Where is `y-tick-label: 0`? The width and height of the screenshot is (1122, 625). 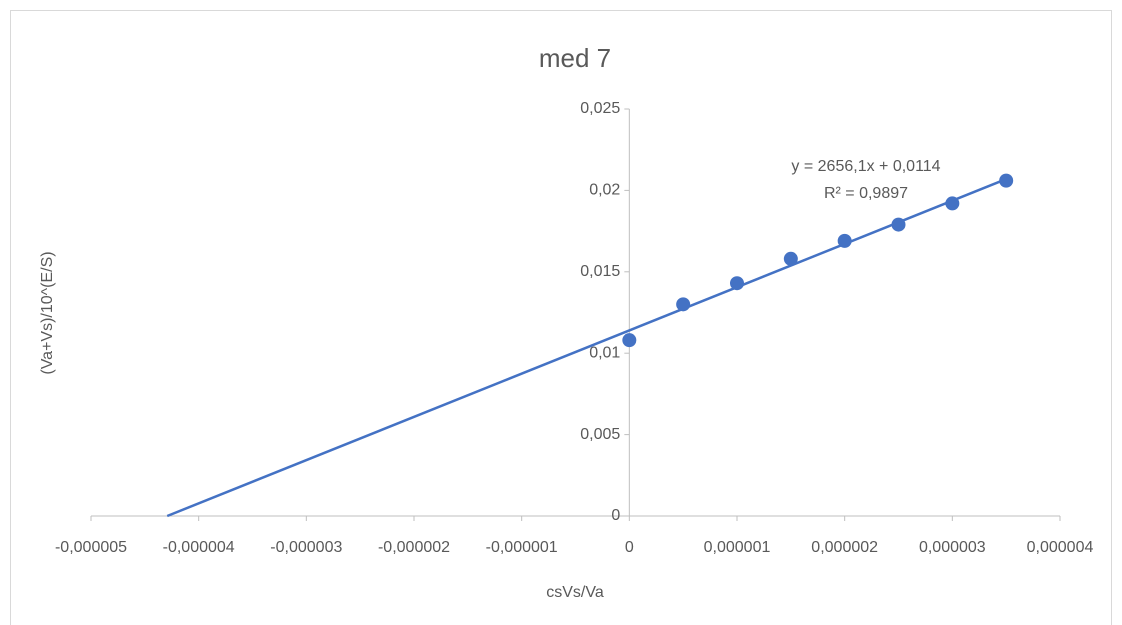 y-tick-label: 0 is located at coordinates (615, 515).